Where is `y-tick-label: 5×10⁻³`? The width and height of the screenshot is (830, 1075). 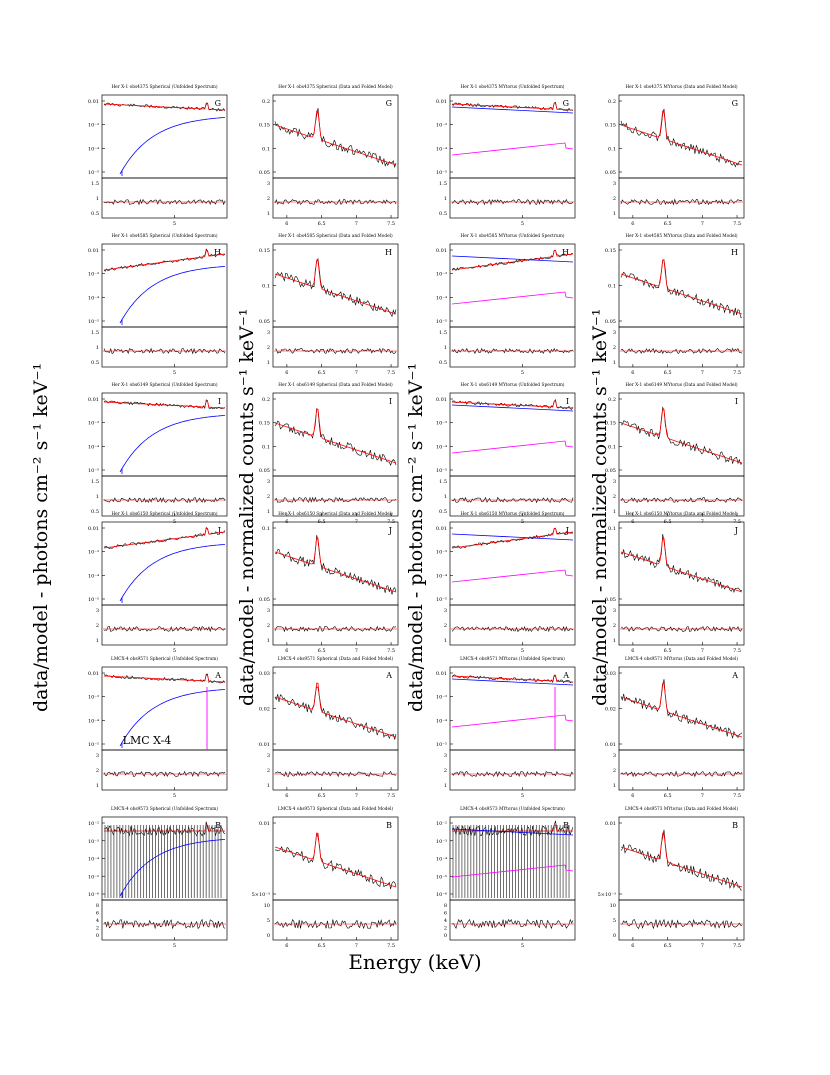 y-tick-label: 5×10⁻³ is located at coordinates (607, 895).